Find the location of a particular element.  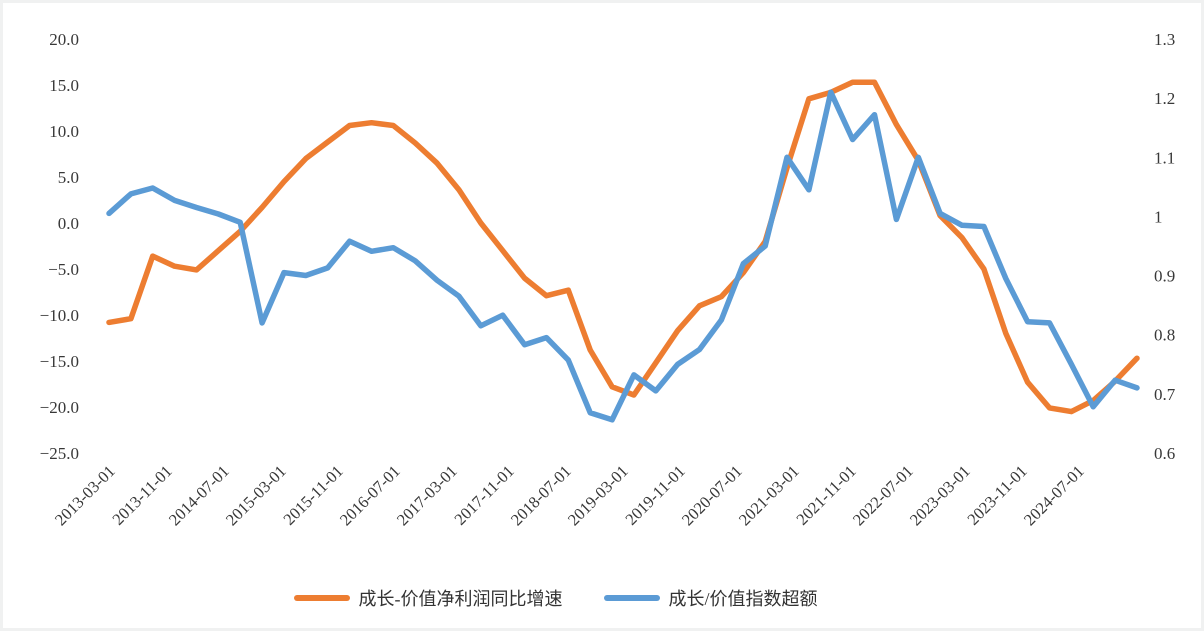

right-axis-tick-label: 0.9 is located at coordinates (1164, 276).